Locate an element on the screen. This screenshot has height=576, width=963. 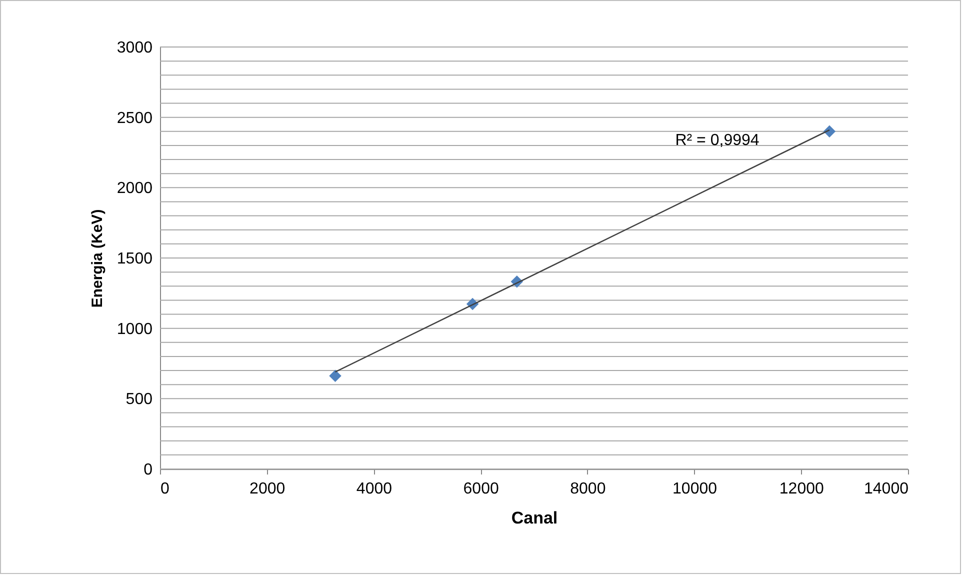
x-tick-label: 10000 is located at coordinates (695, 489).